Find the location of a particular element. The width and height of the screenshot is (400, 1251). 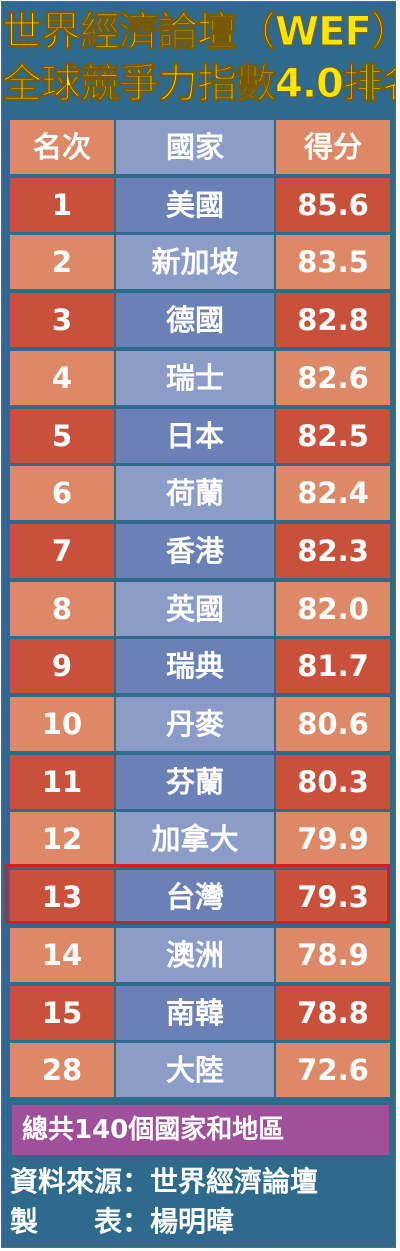

score-cell: 72.6 is located at coordinates (333, 1070).